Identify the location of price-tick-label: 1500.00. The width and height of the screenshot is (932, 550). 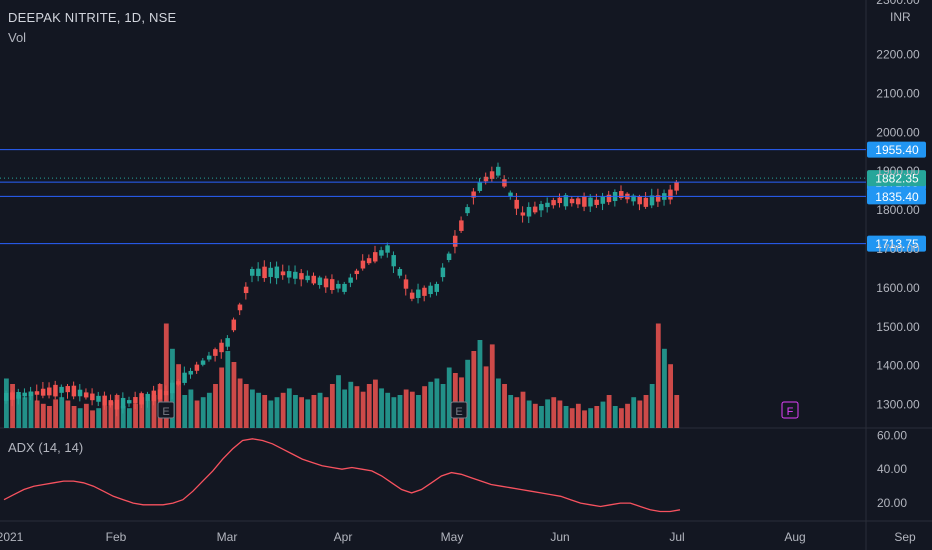
(898, 327).